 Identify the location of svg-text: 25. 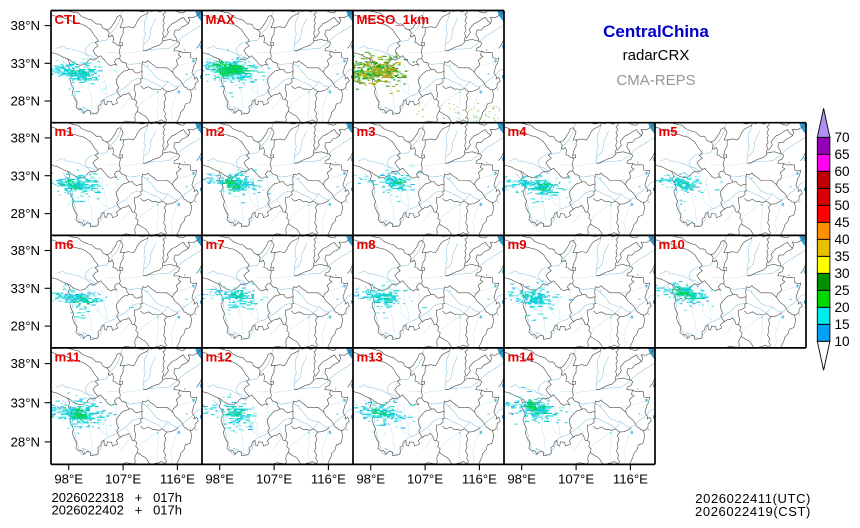
(842, 290).